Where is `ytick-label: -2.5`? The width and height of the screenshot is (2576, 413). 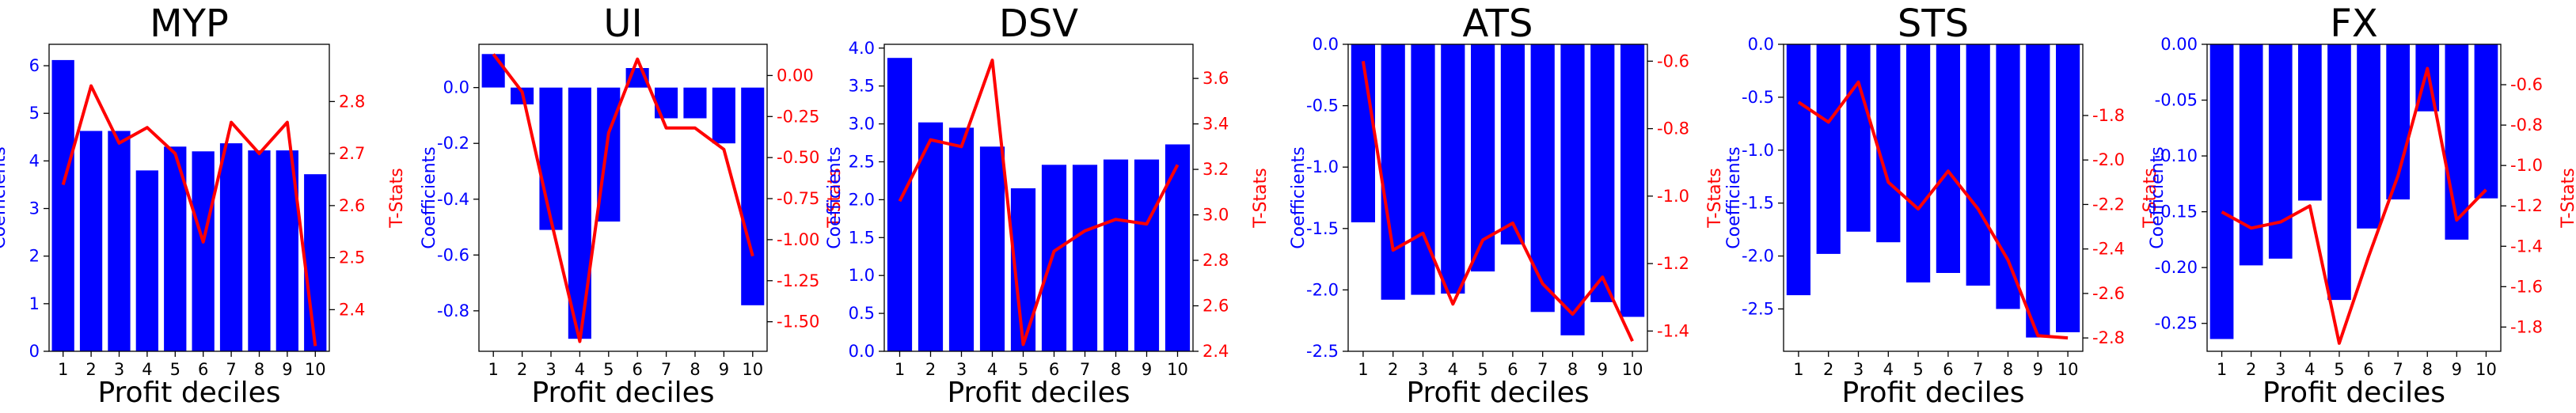 ytick-label: -2.5 is located at coordinates (1322, 351).